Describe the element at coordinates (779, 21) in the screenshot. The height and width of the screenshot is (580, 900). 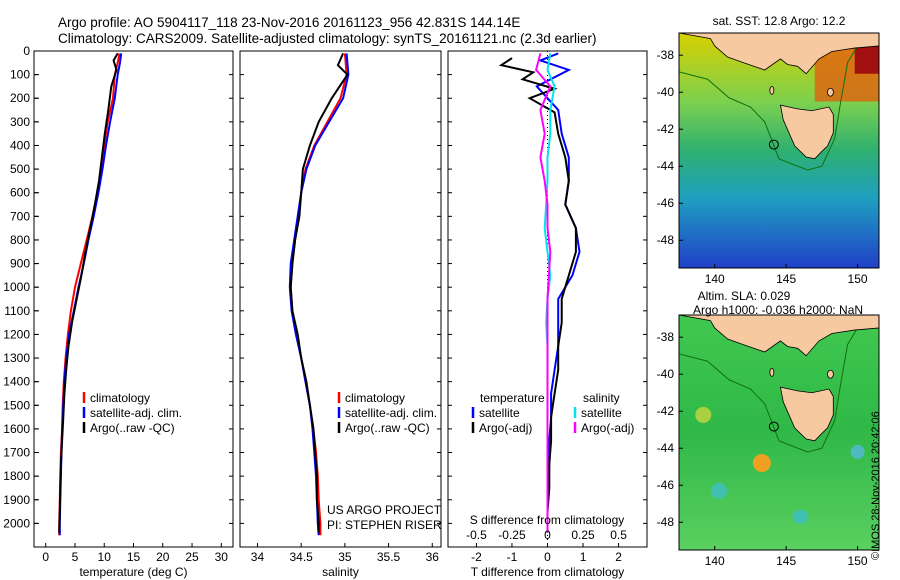
I see `sst-map-title: sat. SST: 12.8 Argo: 12.2` at that location.